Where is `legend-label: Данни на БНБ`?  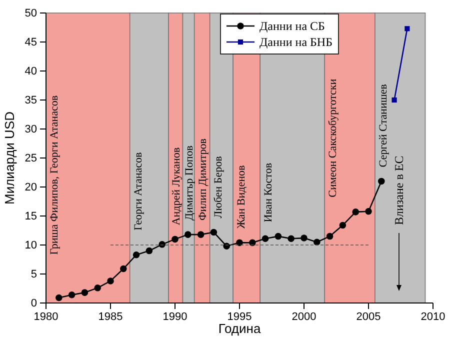
legend-label: Данни на БНБ is located at coordinates (296, 42).